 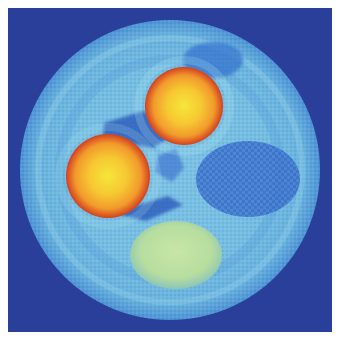 What do you see at coordinates (147, 208) in the screenshot?
I see `dark-streak-lower` at bounding box center [147, 208].